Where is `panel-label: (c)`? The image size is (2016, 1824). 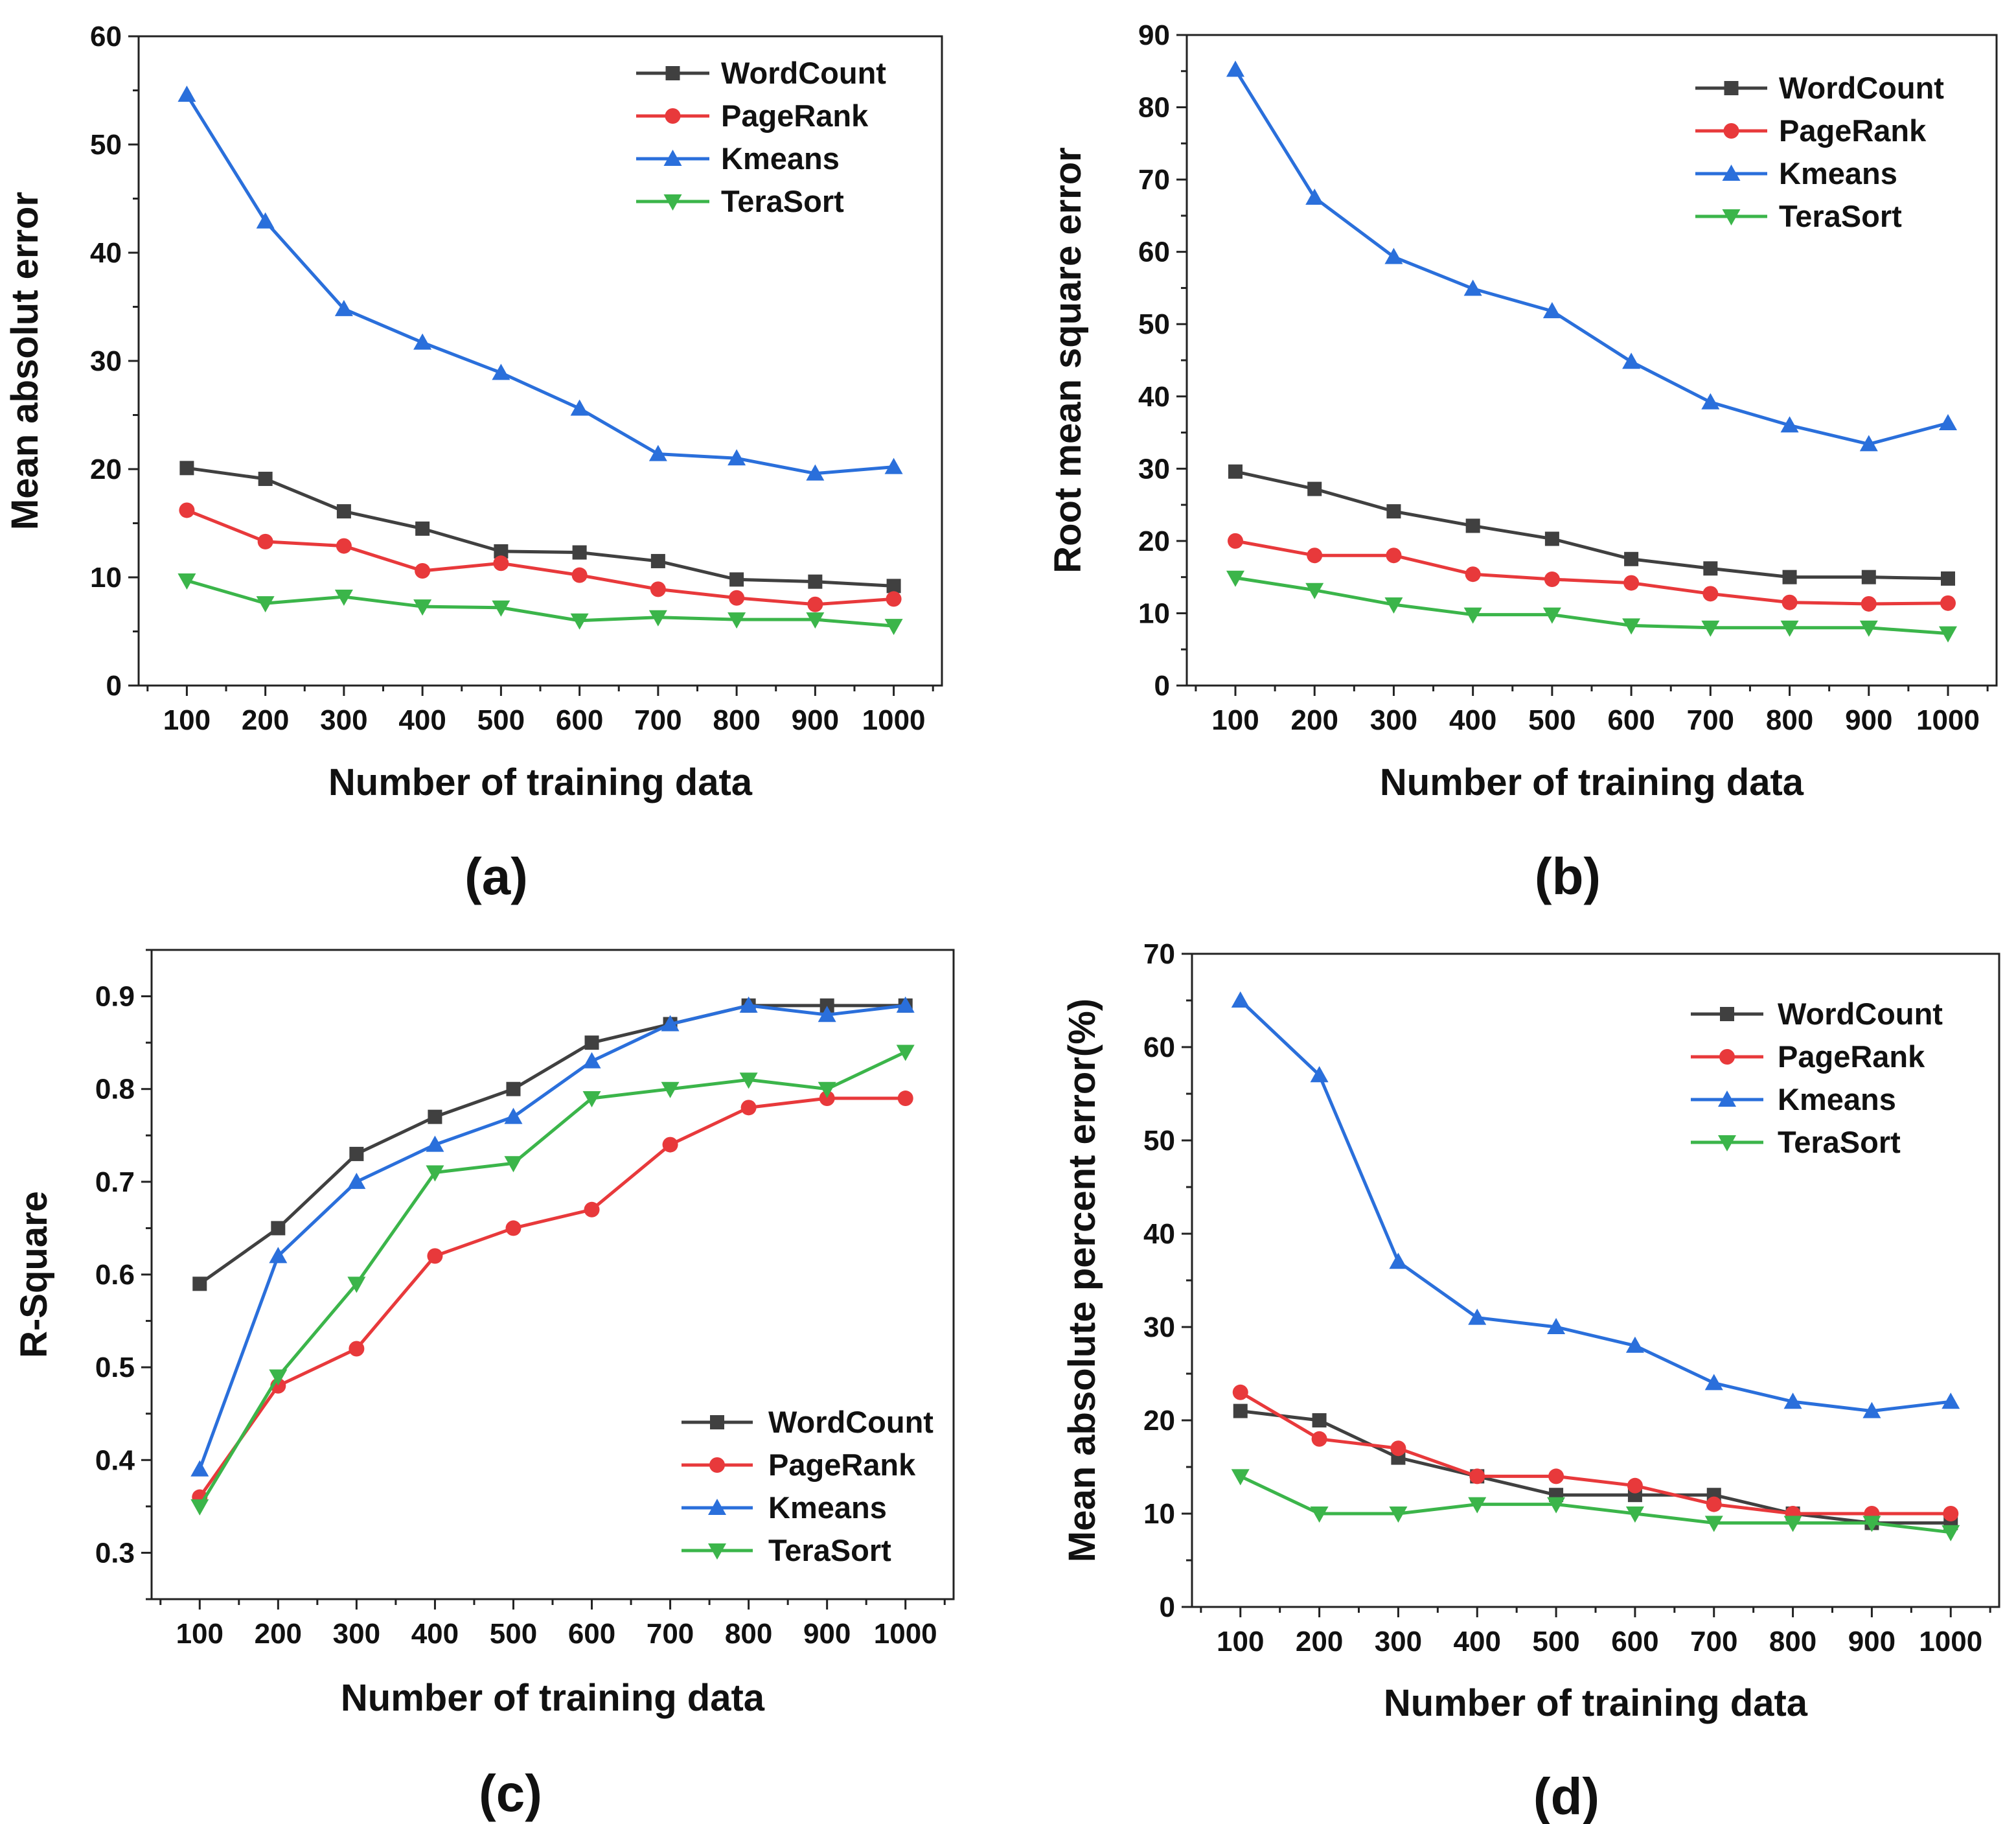 panel-label: (c) is located at coordinates (510, 1793).